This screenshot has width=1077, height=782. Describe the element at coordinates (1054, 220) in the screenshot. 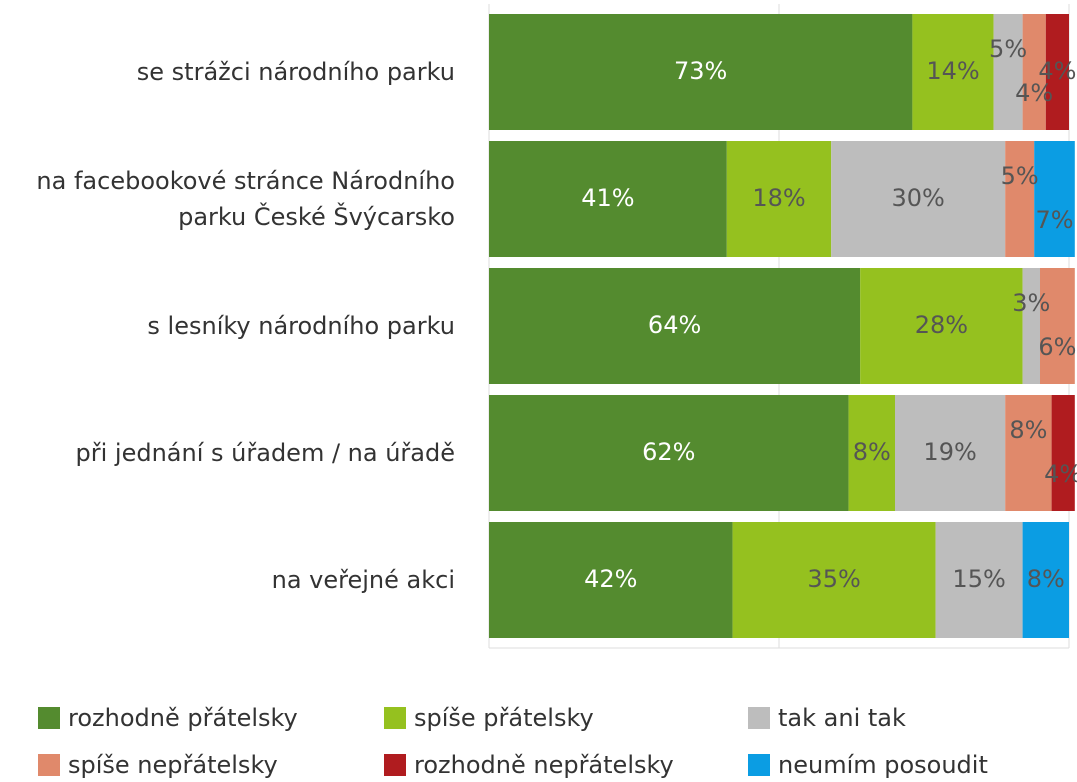

I see `value-label: 7%` at that location.